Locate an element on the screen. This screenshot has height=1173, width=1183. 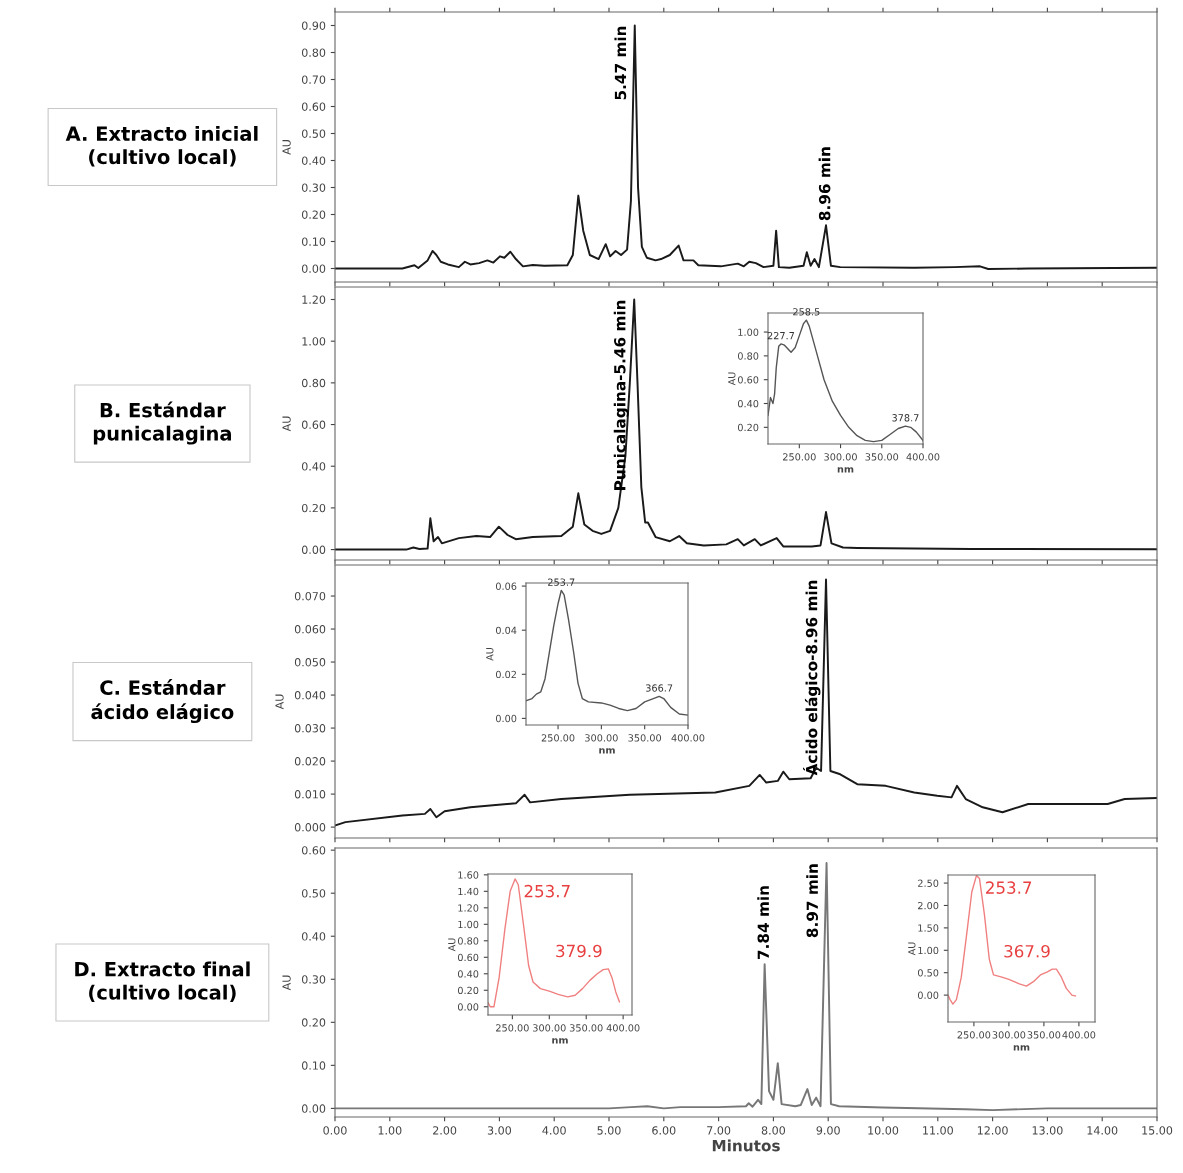
text: D. Extracto final (cultivo local) is located at coordinates (162, 982).